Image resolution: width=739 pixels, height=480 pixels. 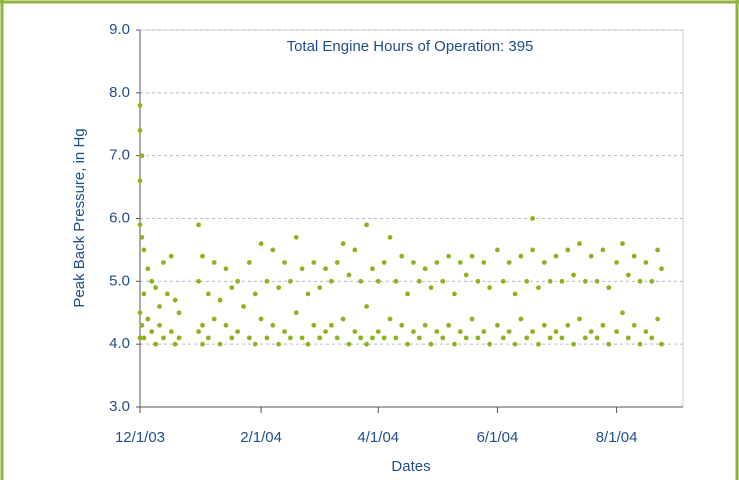 I want to click on x-axis-label: Dates, so click(x=410, y=466).